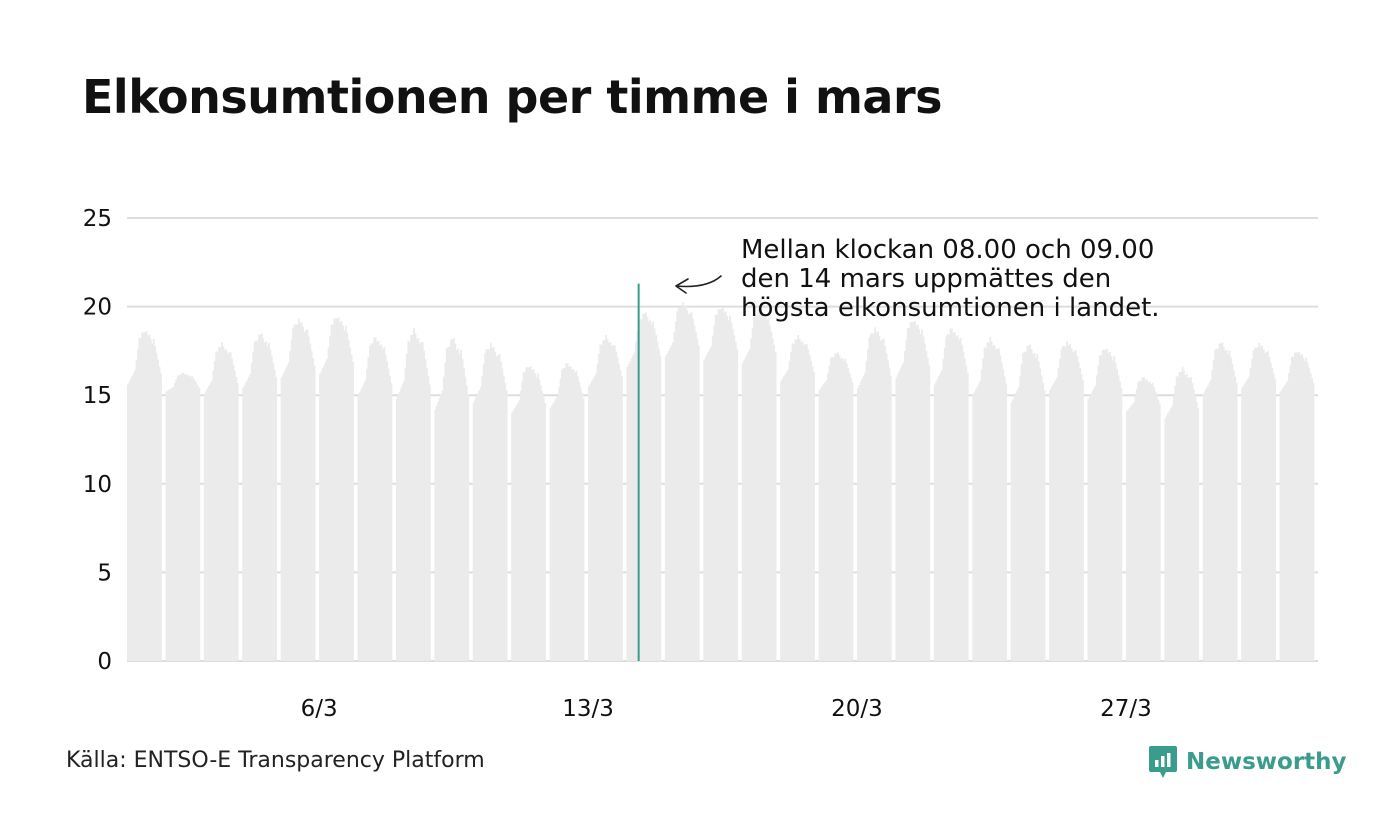 The width and height of the screenshot is (1400, 840). What do you see at coordinates (950, 308) in the screenshot?
I see `annotation-line-3: högsta elkonsumtionen i landet.` at bounding box center [950, 308].